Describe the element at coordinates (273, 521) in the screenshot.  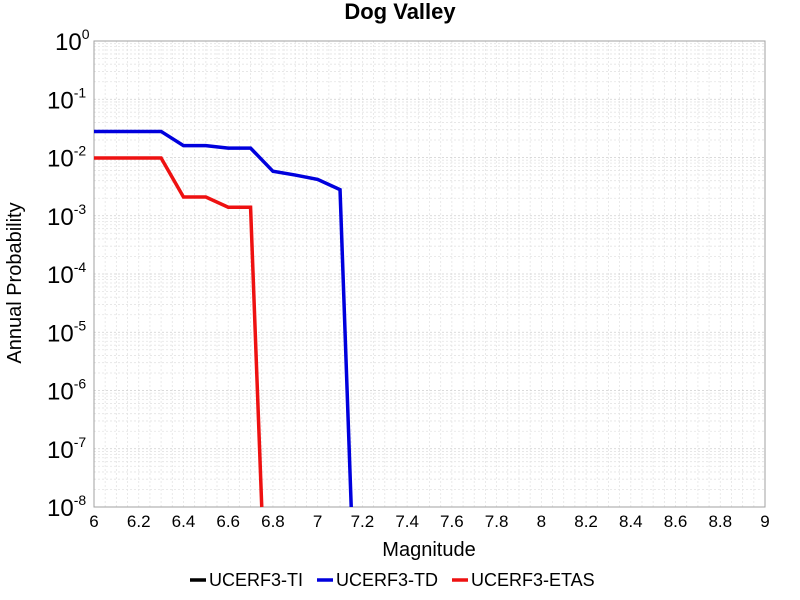
I see `x-tick-label: 6.8` at that location.